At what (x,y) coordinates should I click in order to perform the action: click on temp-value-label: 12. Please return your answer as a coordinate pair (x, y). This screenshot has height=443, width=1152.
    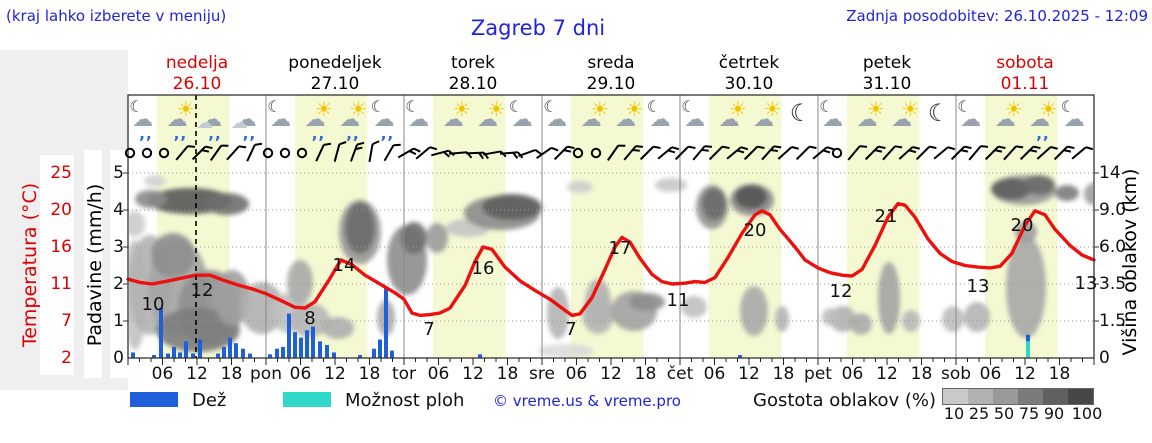
    Looking at the image, I should click on (841, 291).